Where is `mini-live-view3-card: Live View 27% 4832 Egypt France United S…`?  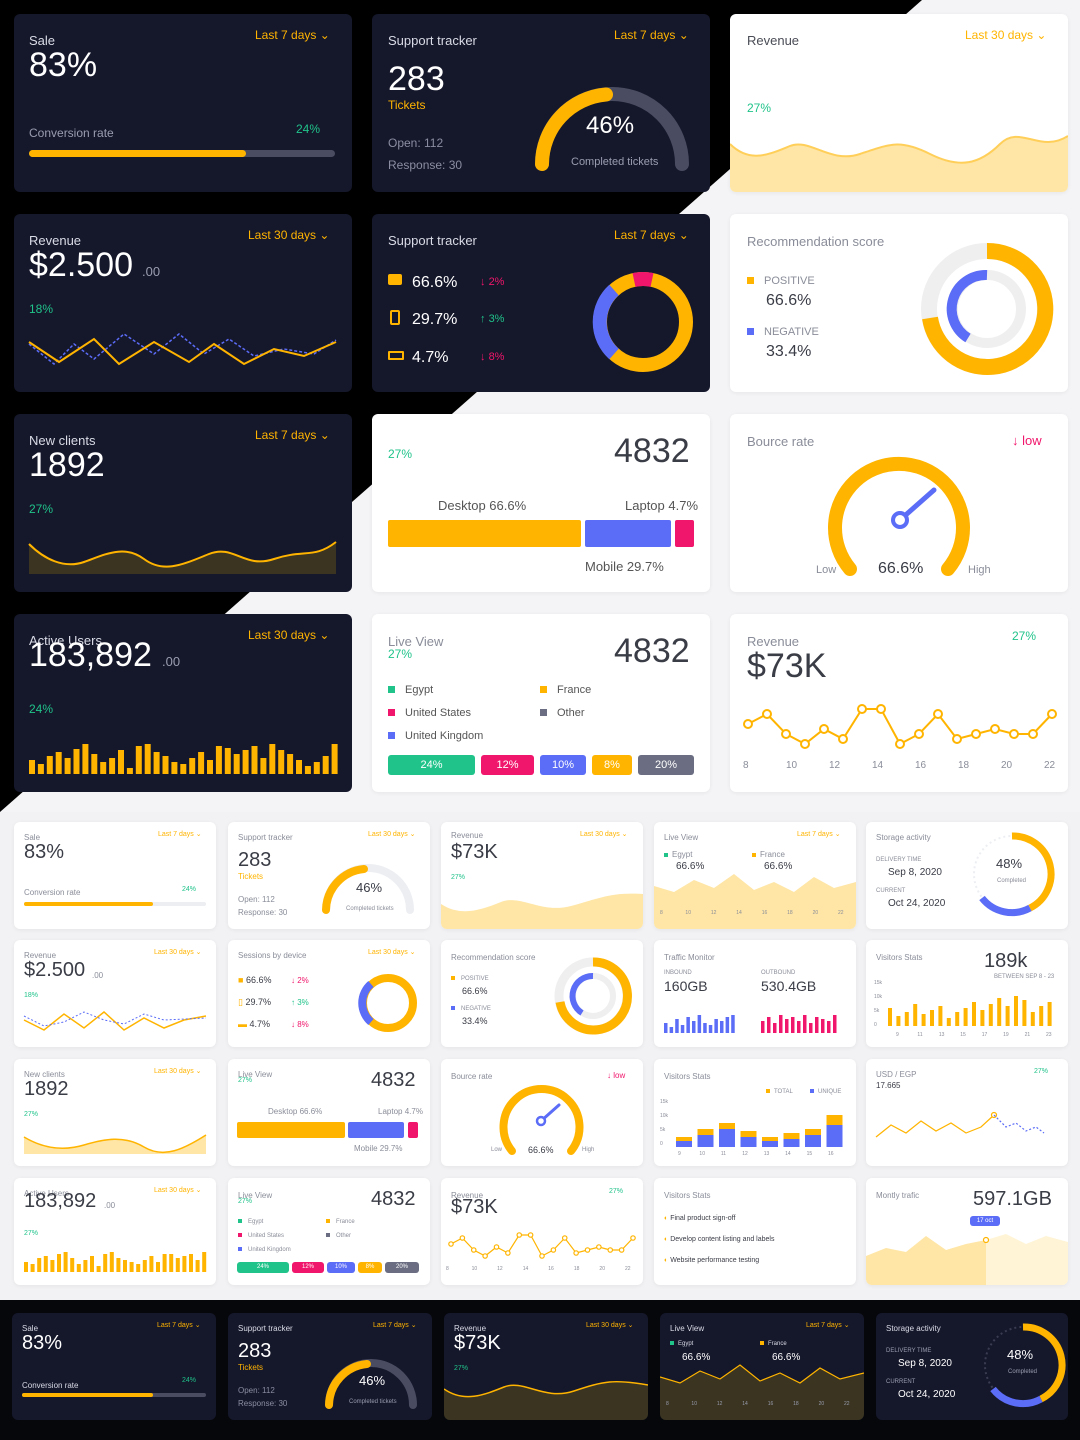
mini-live-view3-card: Live View 27% 4832 Egypt France United S… is located at coordinates (329, 1231).